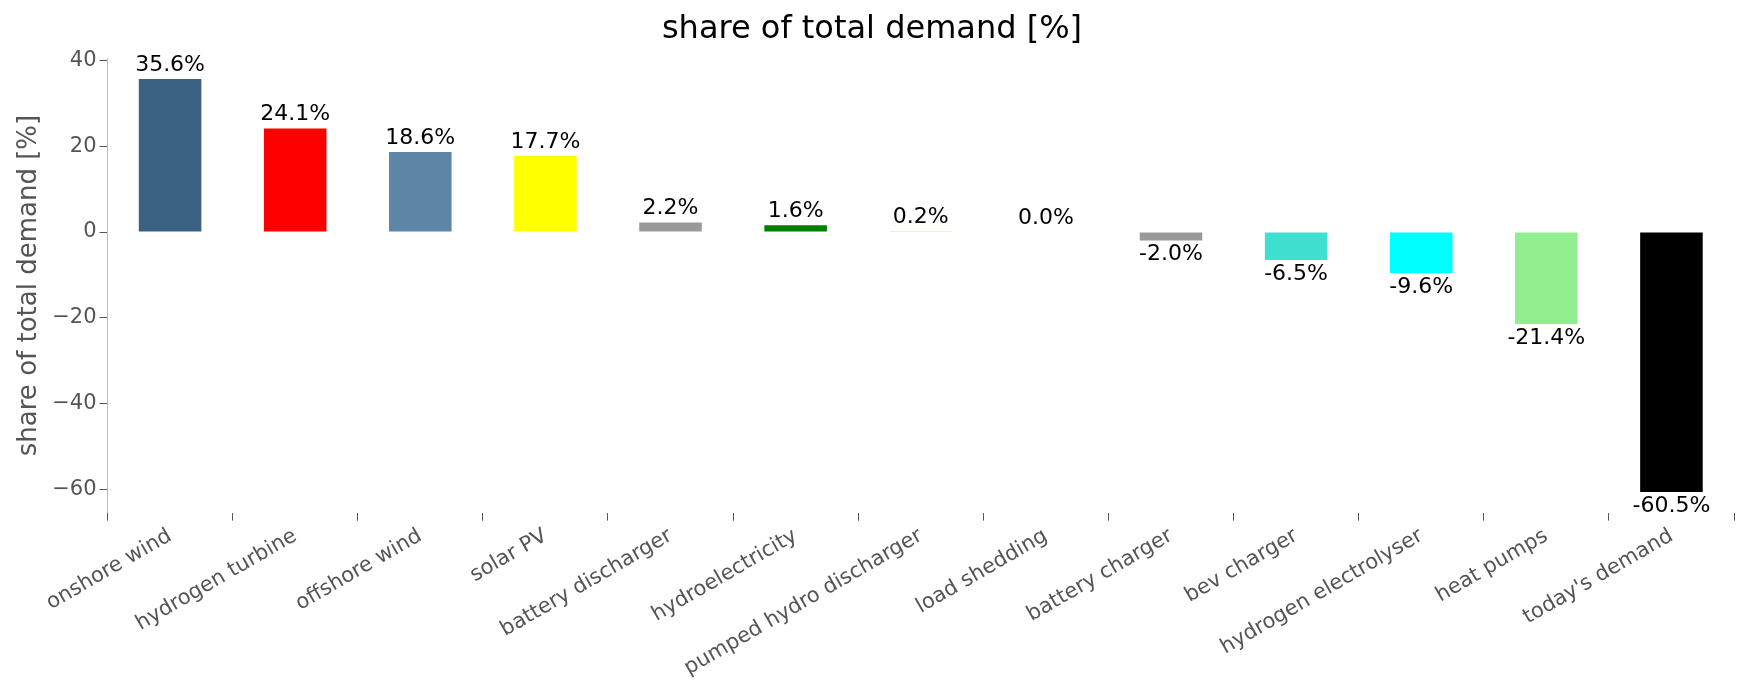 This screenshot has width=1764, height=689. Describe the element at coordinates (795, 209) in the screenshot. I see `data-label: 1.6%` at that location.